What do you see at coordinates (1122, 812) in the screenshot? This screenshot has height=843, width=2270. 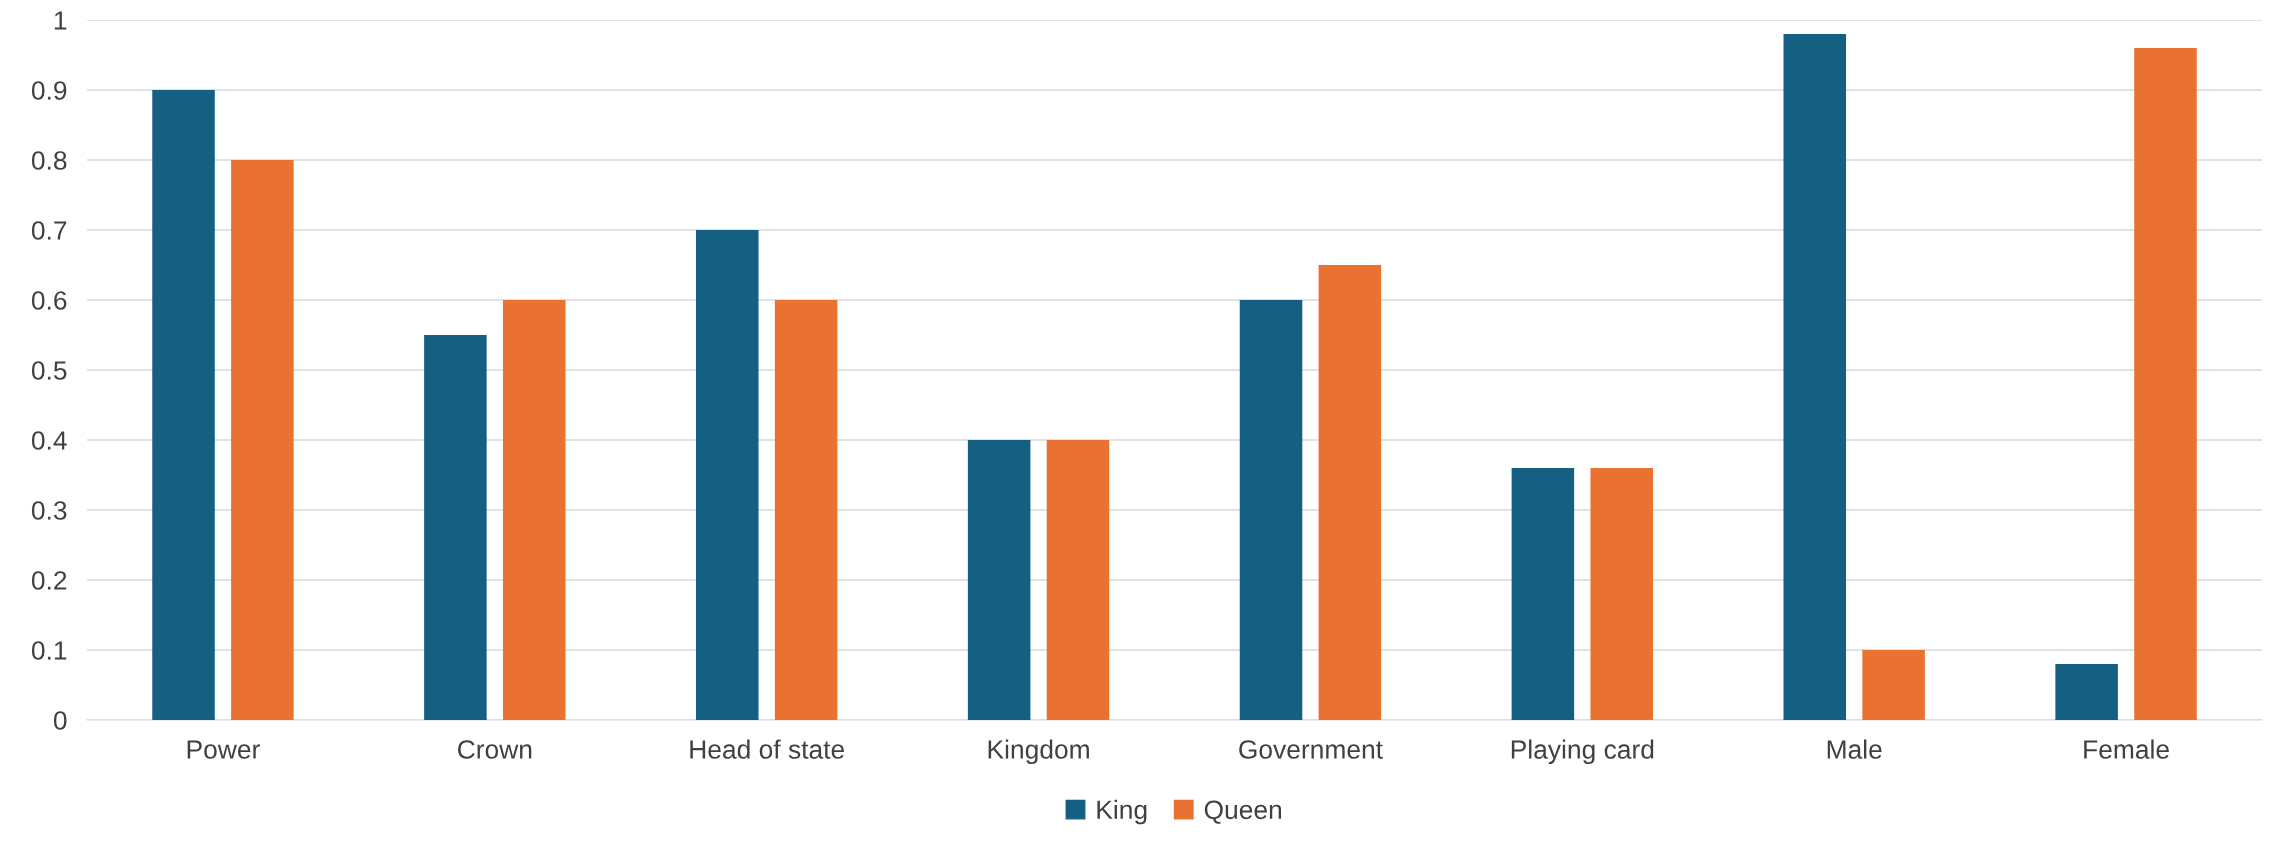 I see `legend-label: King` at bounding box center [1122, 812].